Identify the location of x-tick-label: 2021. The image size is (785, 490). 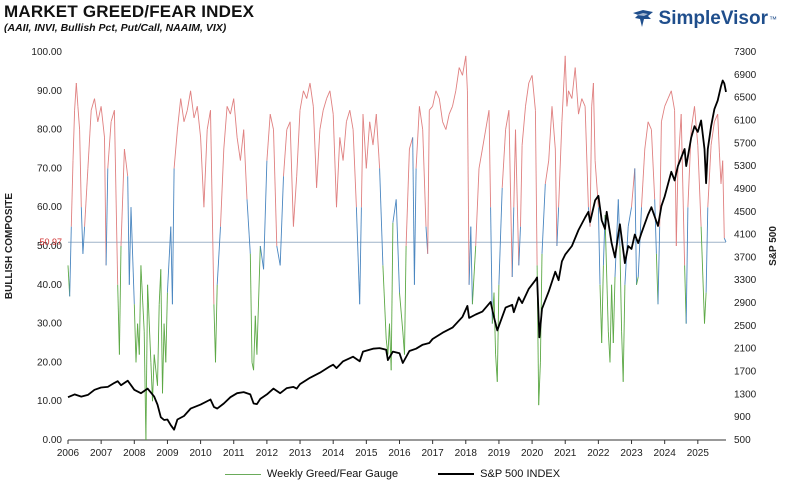
(565, 453).